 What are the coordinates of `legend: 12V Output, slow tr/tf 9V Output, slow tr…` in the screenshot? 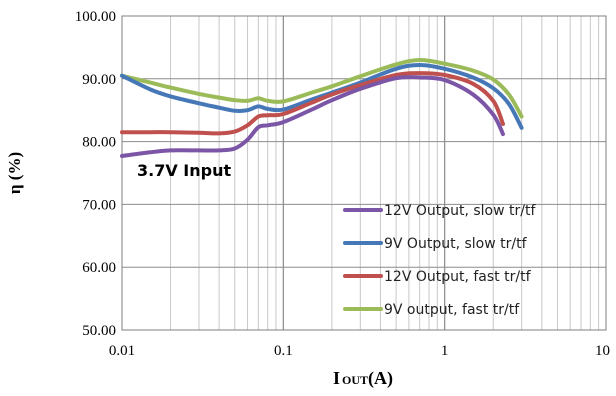 It's located at (439, 260).